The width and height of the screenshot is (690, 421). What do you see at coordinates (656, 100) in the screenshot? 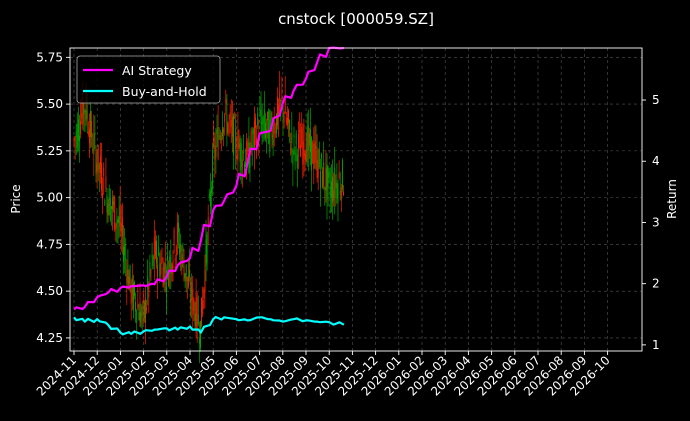
I see `y-tick-label-right: 5` at bounding box center [656, 100].